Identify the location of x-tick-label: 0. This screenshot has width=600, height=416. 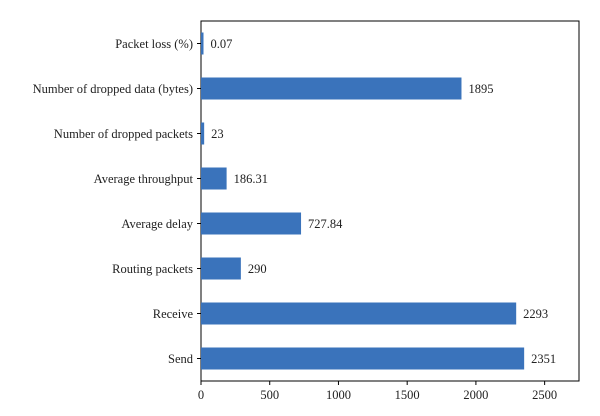
(201, 395).